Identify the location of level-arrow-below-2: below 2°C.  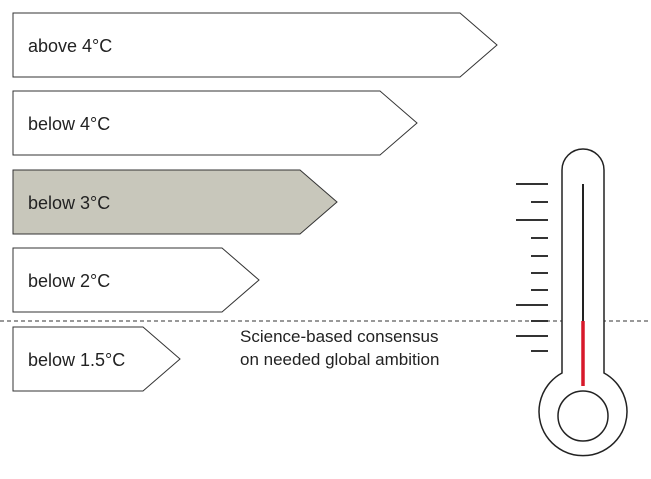
(136, 280).